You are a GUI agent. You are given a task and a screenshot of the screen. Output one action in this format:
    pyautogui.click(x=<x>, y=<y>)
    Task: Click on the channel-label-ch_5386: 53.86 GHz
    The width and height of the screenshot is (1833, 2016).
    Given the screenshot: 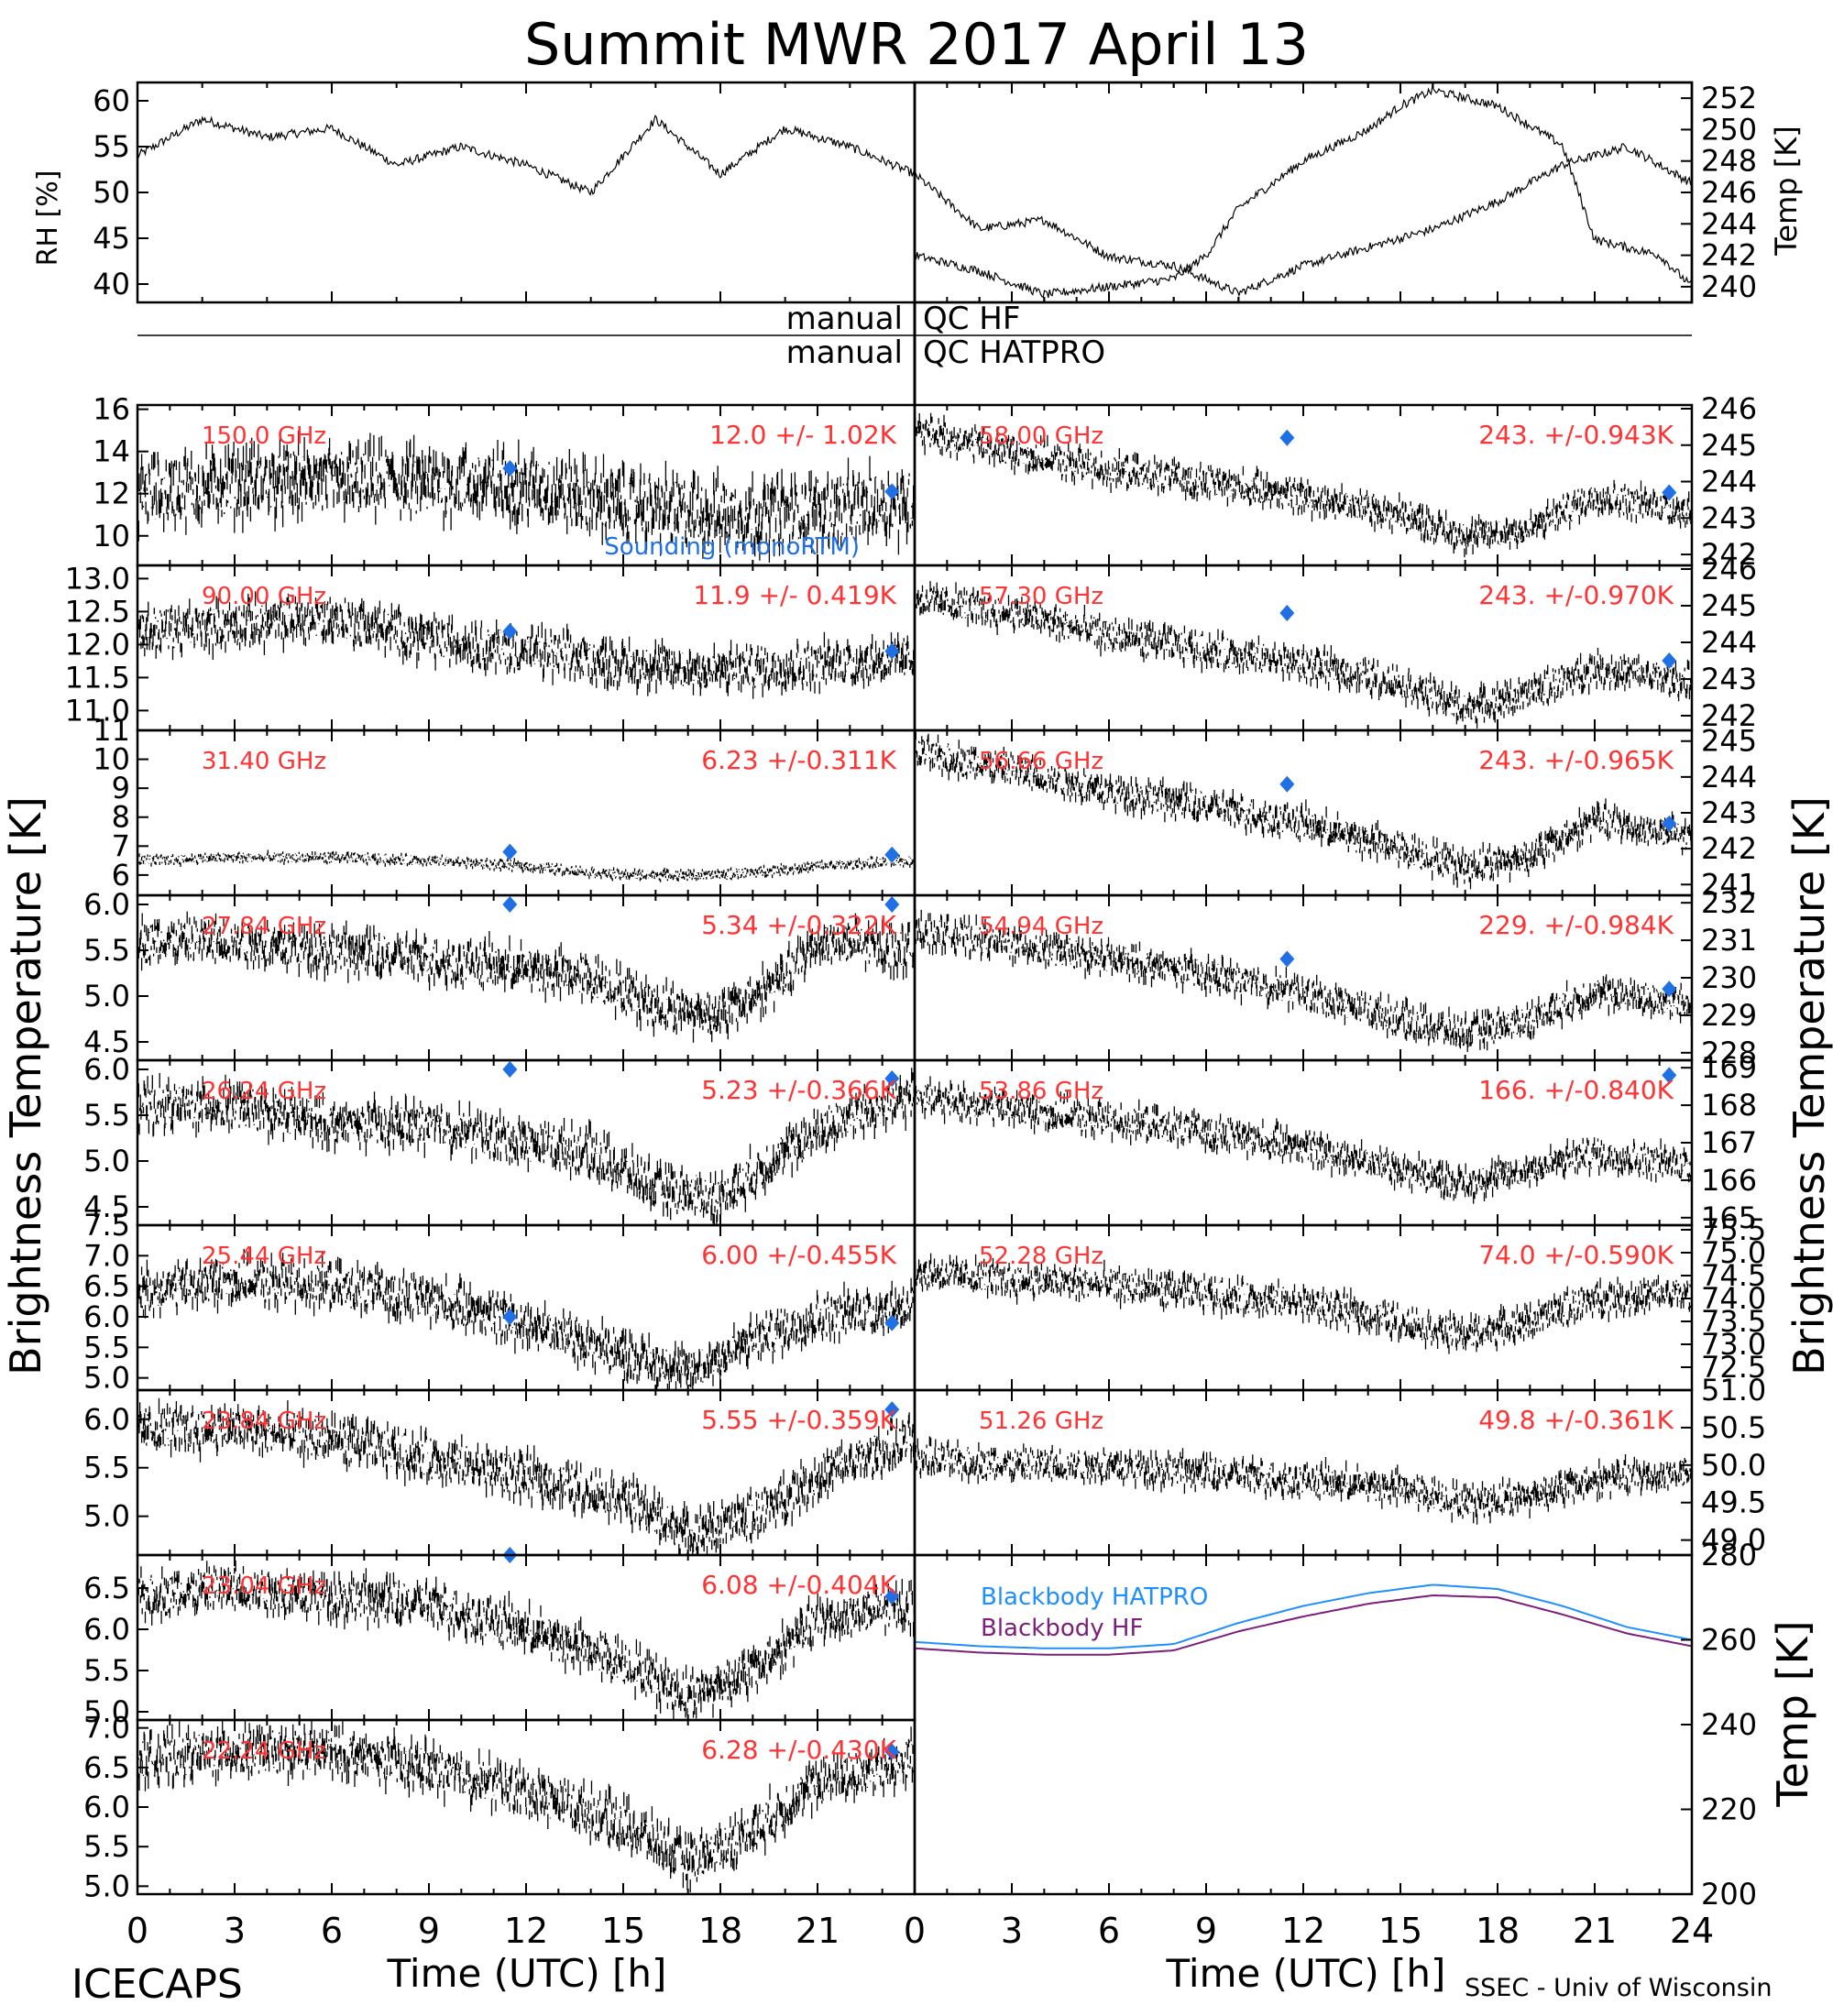 What is the action you would take?
    pyautogui.click(x=1041, y=1091)
    